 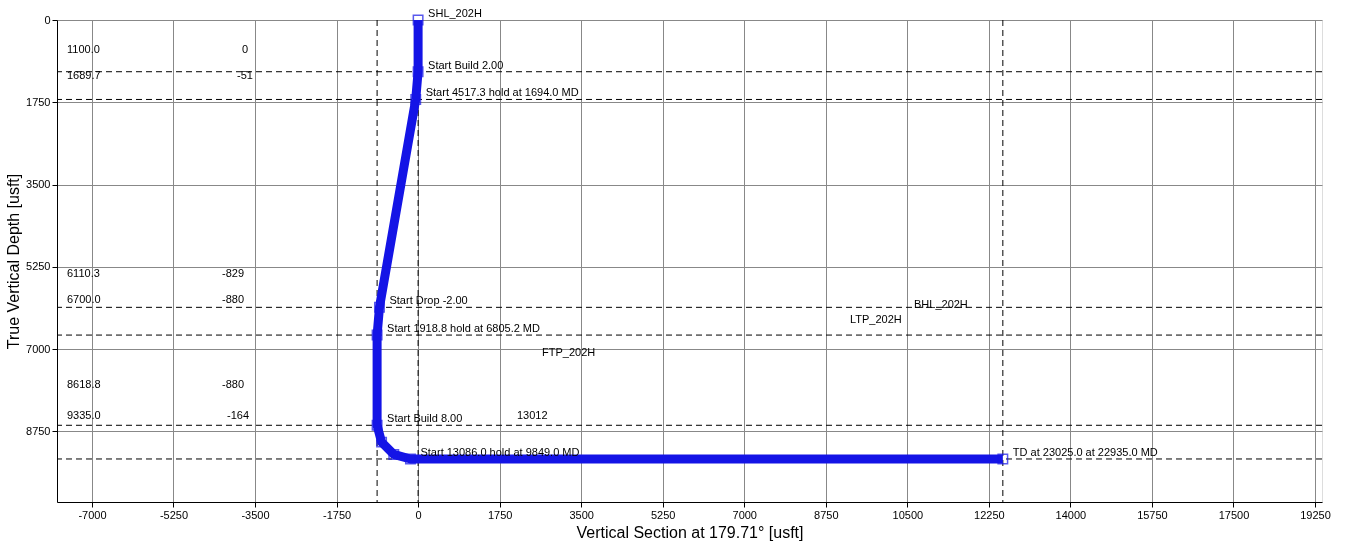 I want to click on x-tick-label: 17500, so click(x=1234, y=514).